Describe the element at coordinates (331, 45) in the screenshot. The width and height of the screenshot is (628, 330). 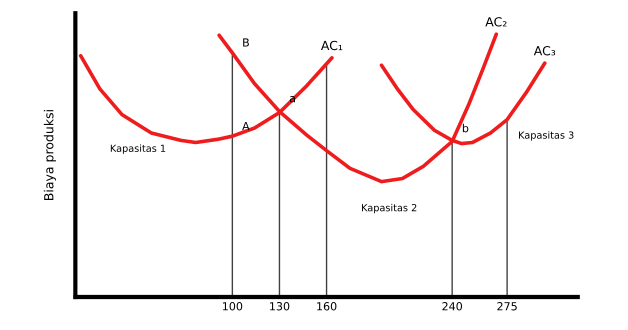
I see `series-label: AC₁` at that location.